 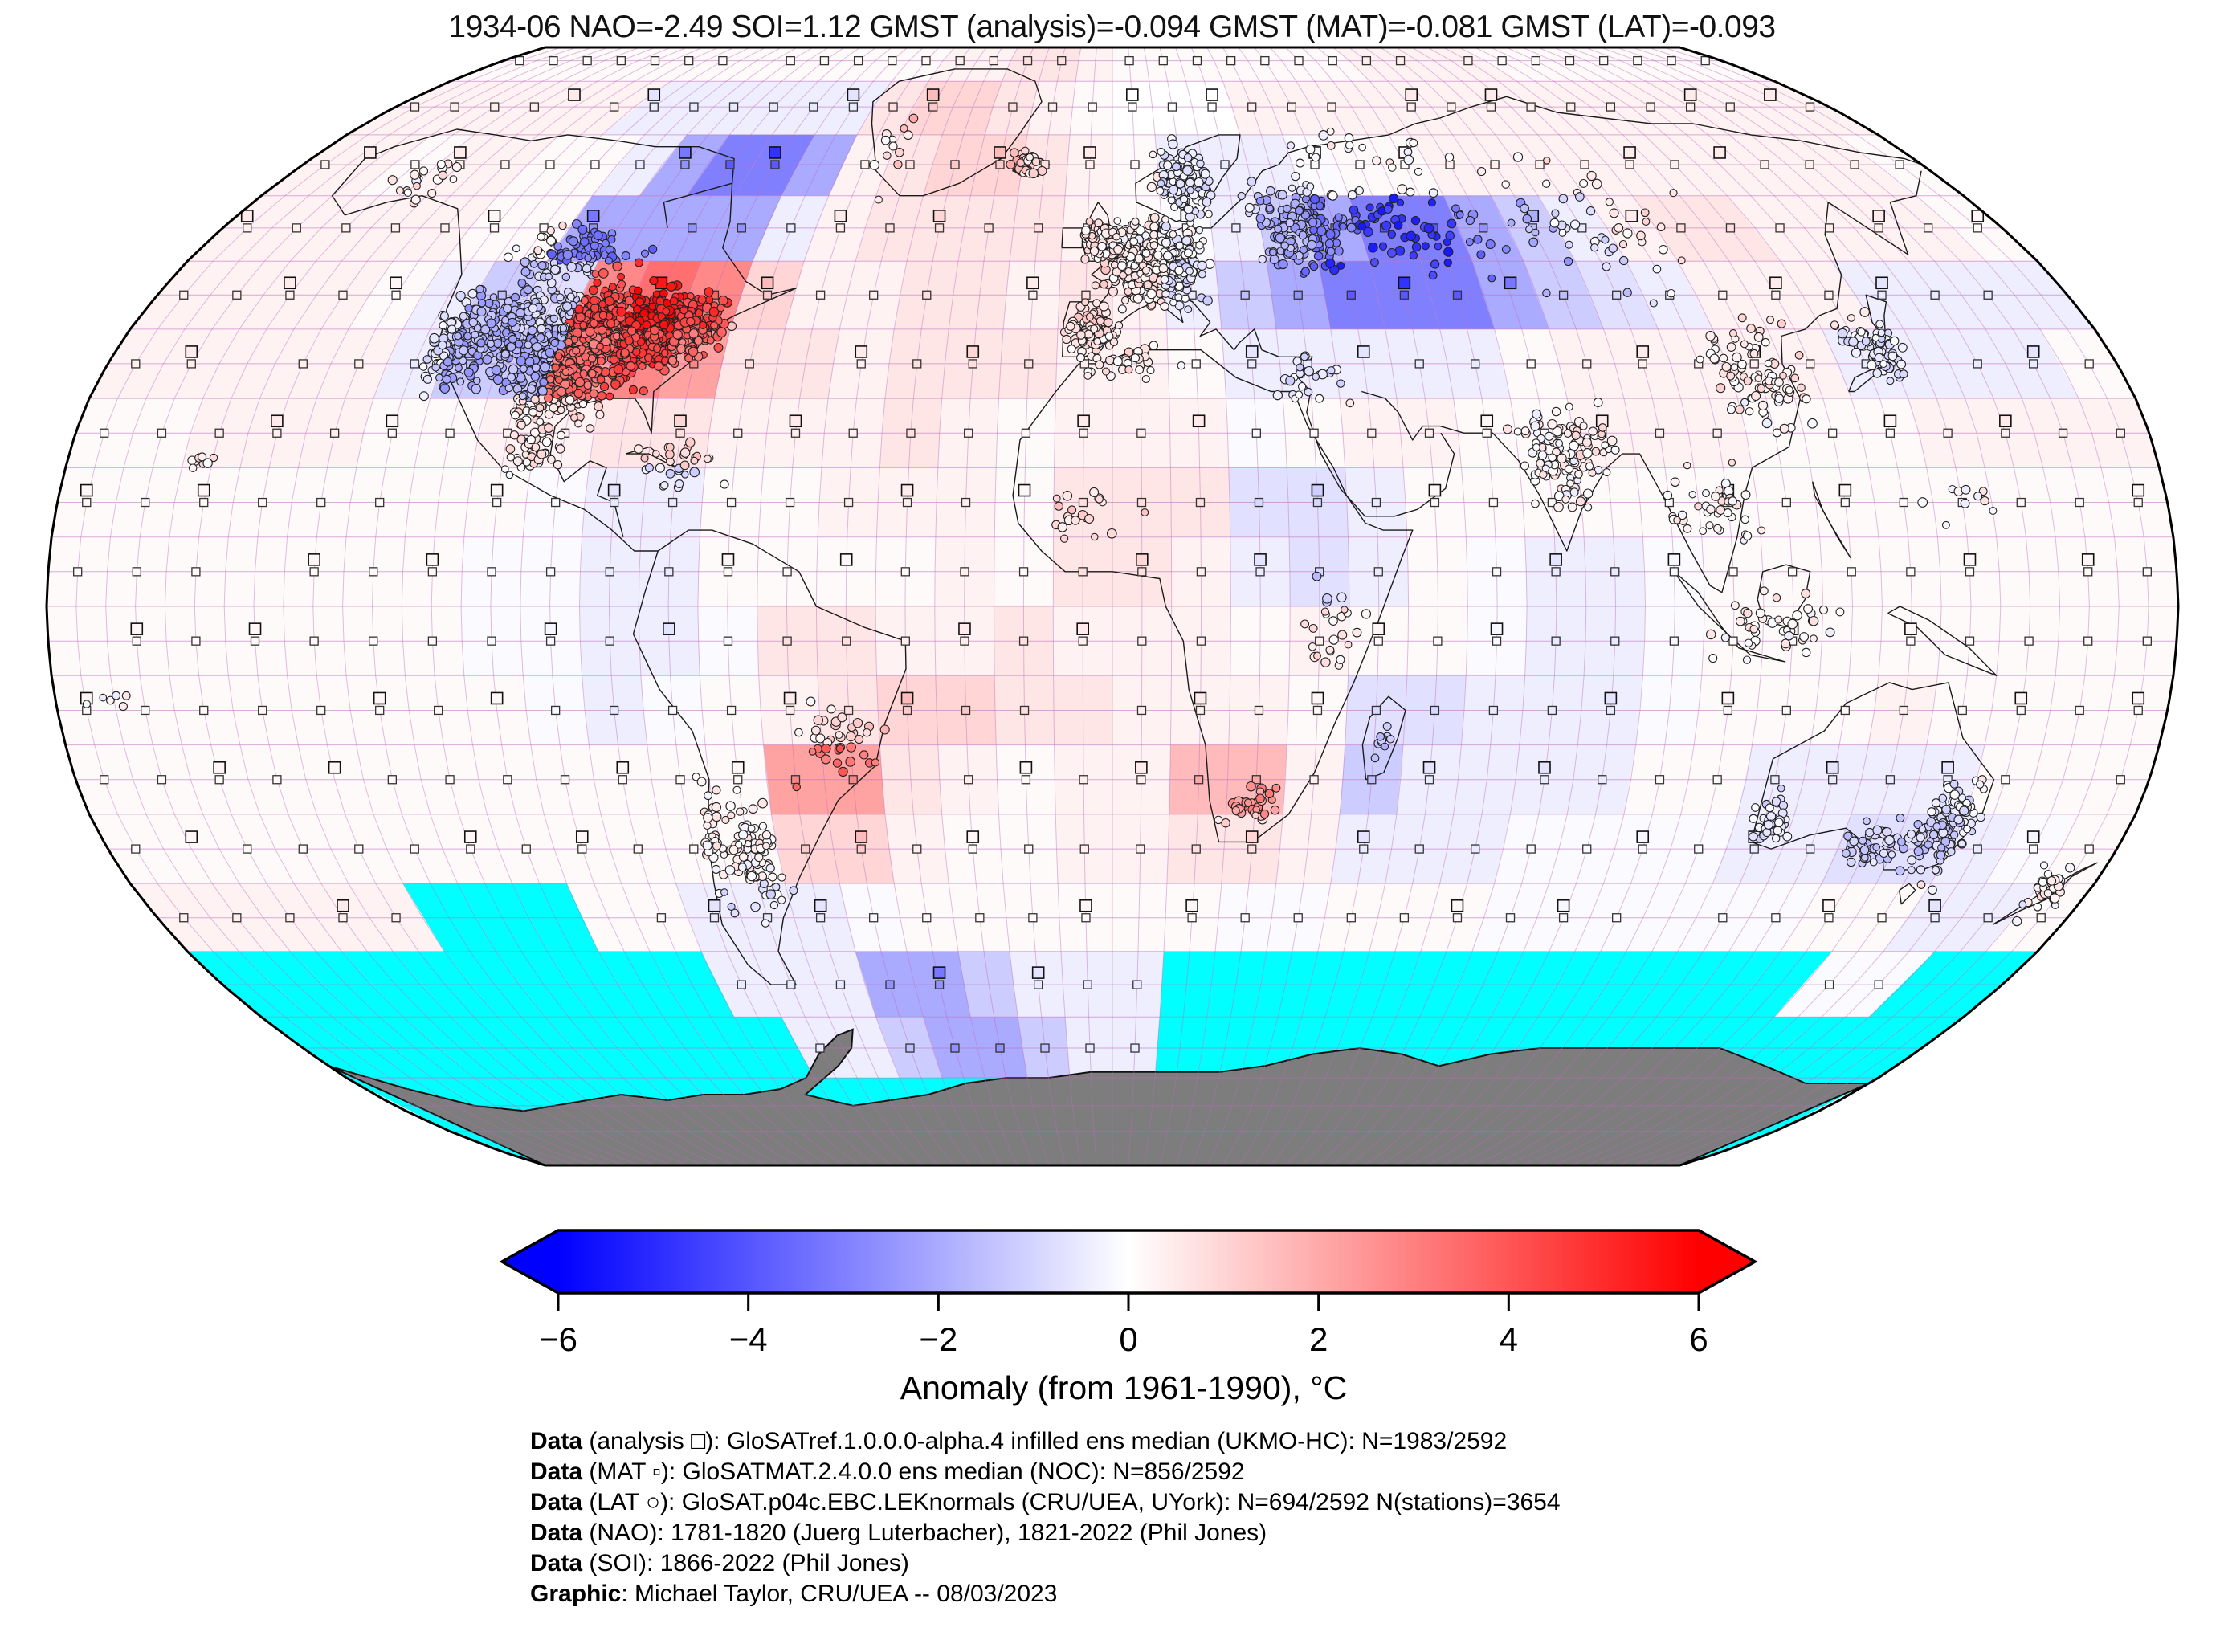 What do you see at coordinates (1509, 1339) in the screenshot?
I see `svg-text: 4` at bounding box center [1509, 1339].